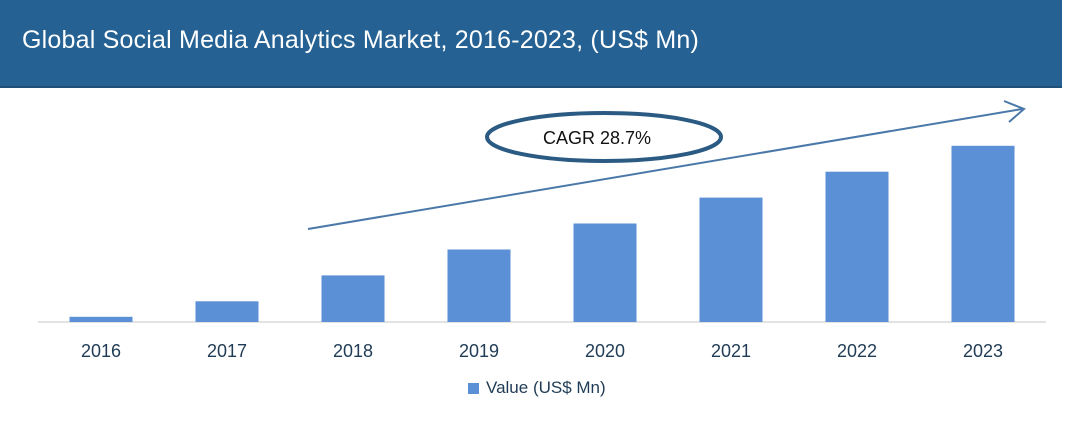 This screenshot has height=421, width=1076. What do you see at coordinates (101, 319) in the screenshot?
I see `bar-2016` at bounding box center [101, 319].